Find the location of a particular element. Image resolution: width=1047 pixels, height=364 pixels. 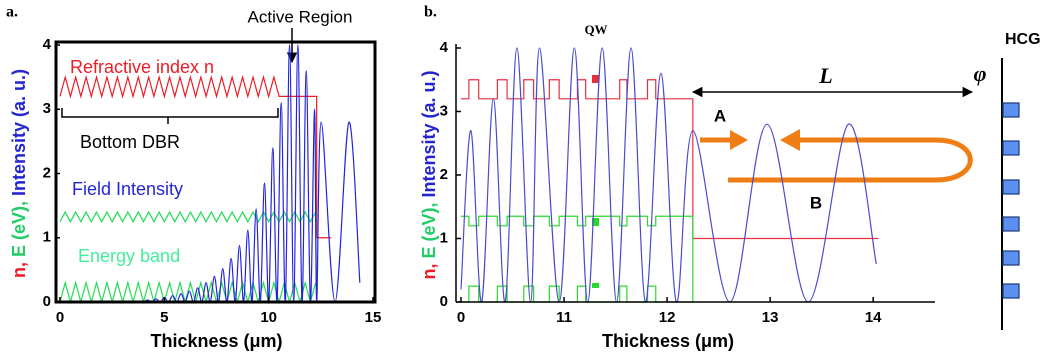

x-tick-label: 14 is located at coordinates (873, 317).